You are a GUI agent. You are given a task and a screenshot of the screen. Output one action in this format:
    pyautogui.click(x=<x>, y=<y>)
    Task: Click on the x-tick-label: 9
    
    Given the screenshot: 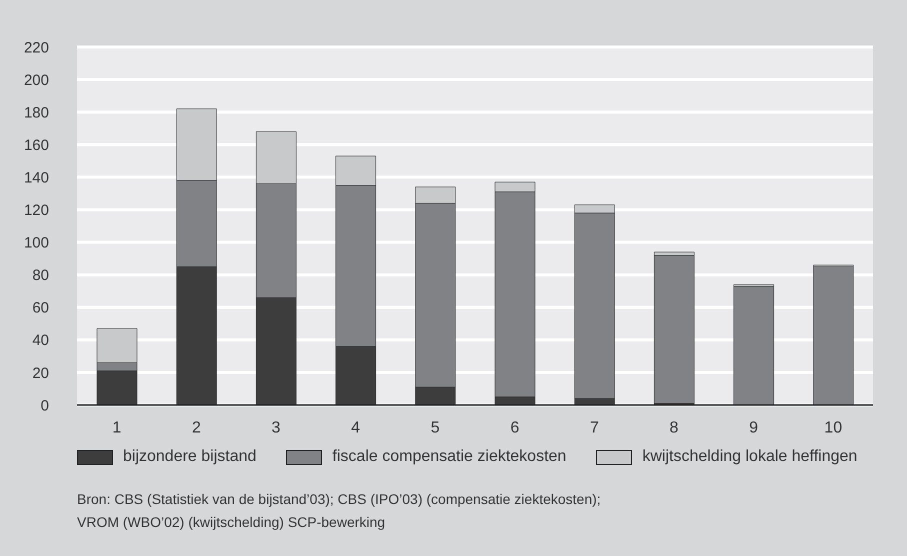 What is the action you would take?
    pyautogui.click(x=753, y=427)
    